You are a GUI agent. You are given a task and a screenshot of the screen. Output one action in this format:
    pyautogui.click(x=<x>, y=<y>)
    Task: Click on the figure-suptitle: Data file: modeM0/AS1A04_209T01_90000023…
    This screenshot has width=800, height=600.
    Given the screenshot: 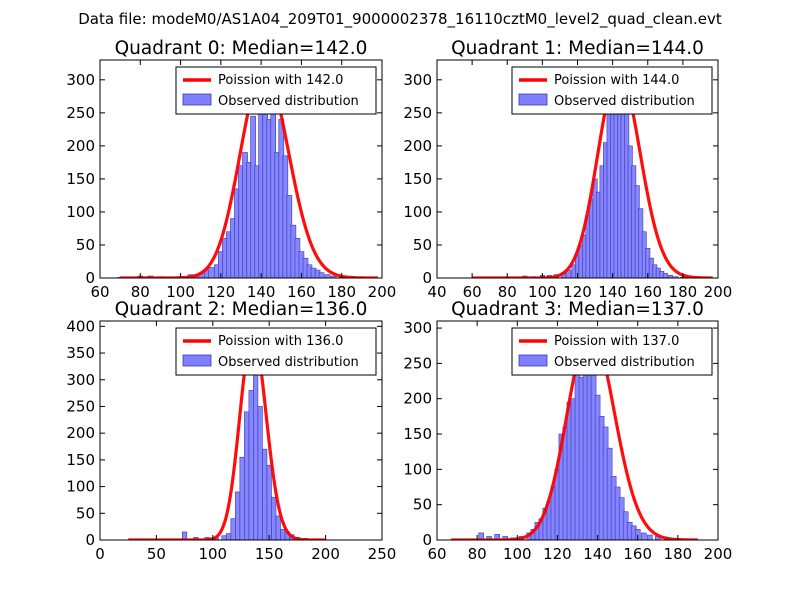 What is the action you would take?
    pyautogui.click(x=400, y=19)
    